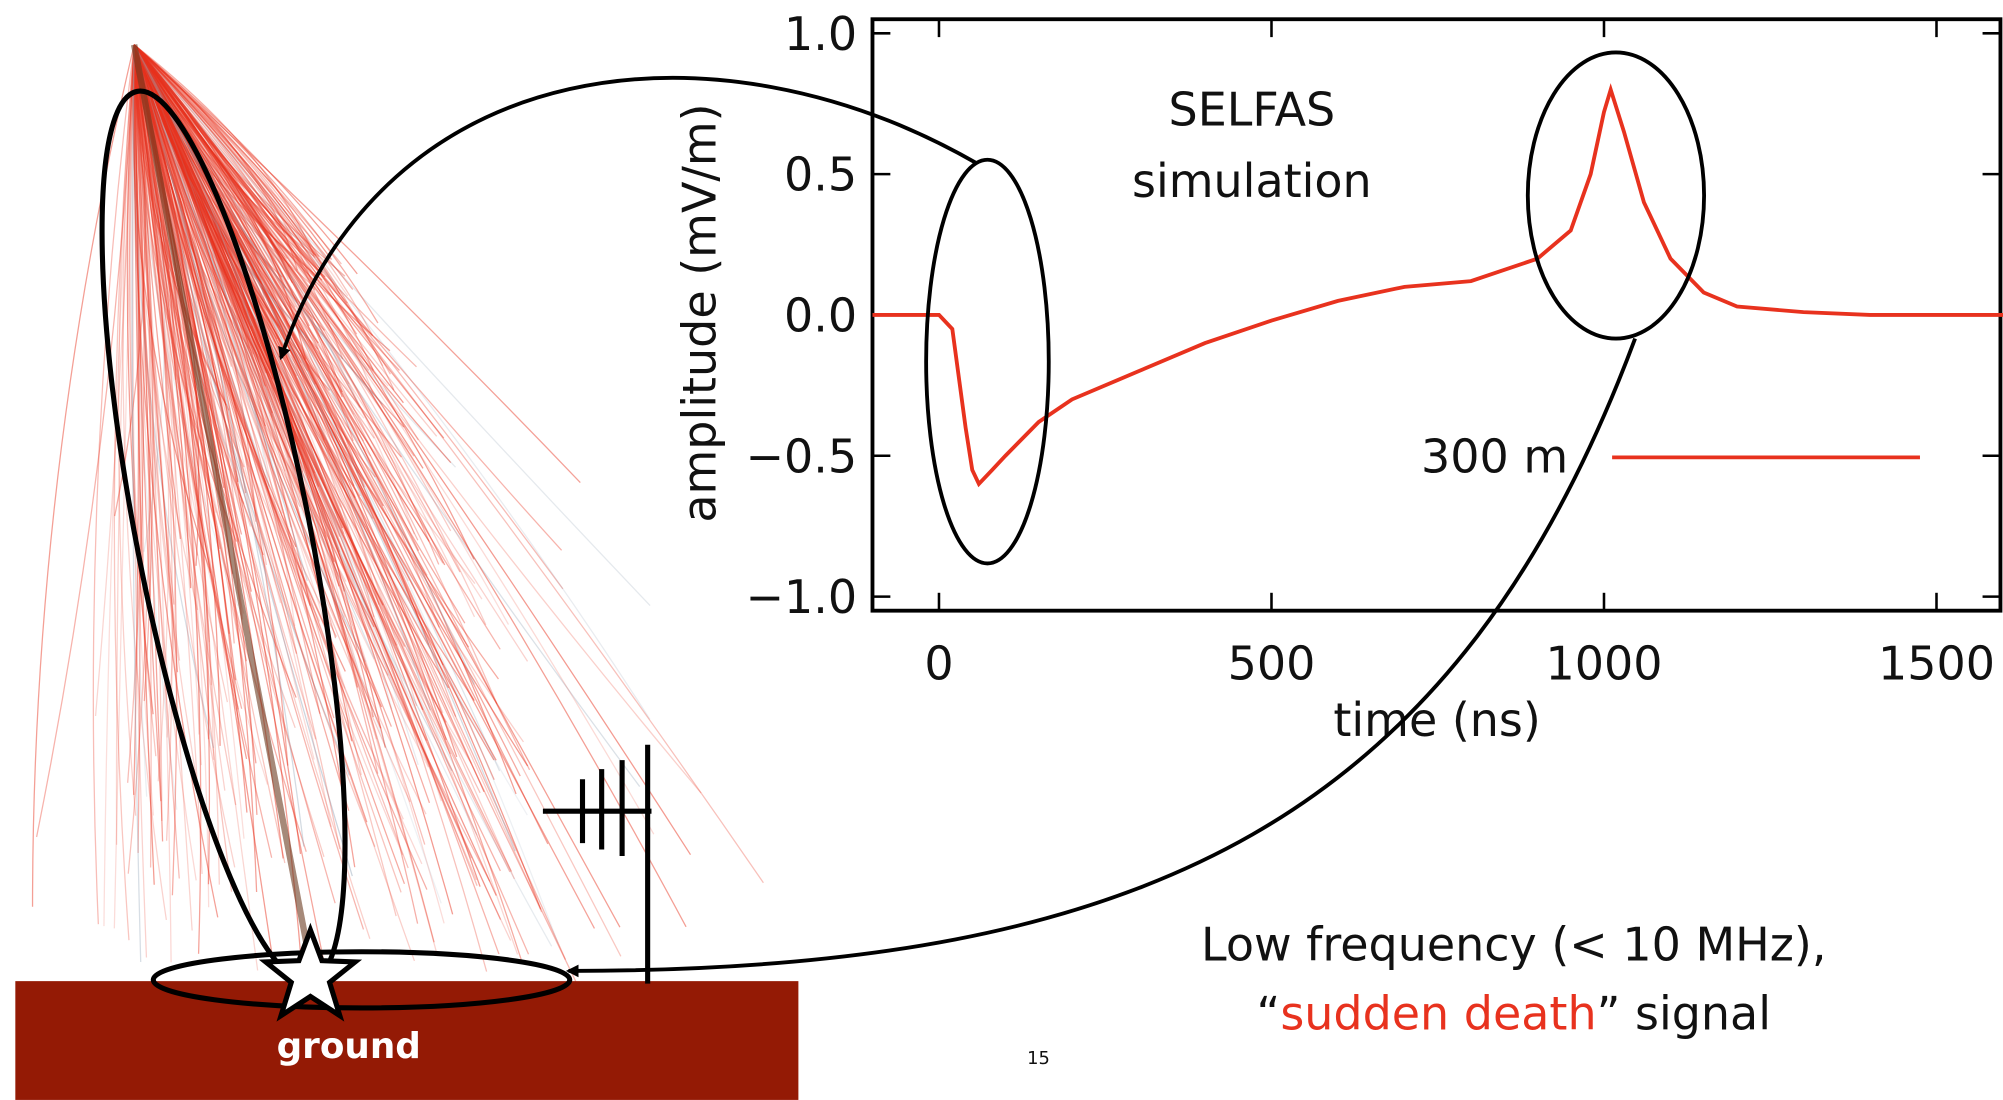 This screenshot has height=1100, width=2003. What do you see at coordinates (1936, 664) in the screenshot?
I see `x-tick-label: 1500` at bounding box center [1936, 664].